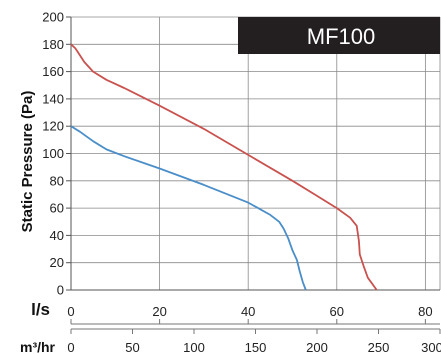  Describe the element at coordinates (425, 311) in the screenshot. I see `x-tick-label-80: 80` at that location.